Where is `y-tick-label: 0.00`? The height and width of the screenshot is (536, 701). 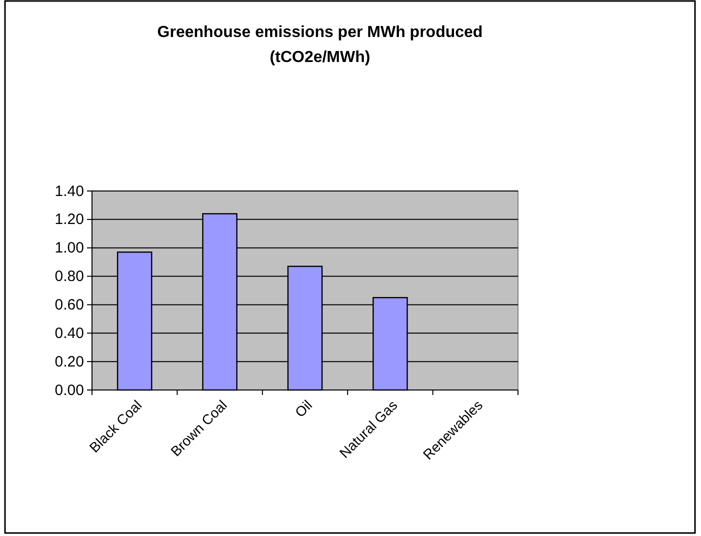
y-tick-label: 0.00 is located at coordinates (69, 390).